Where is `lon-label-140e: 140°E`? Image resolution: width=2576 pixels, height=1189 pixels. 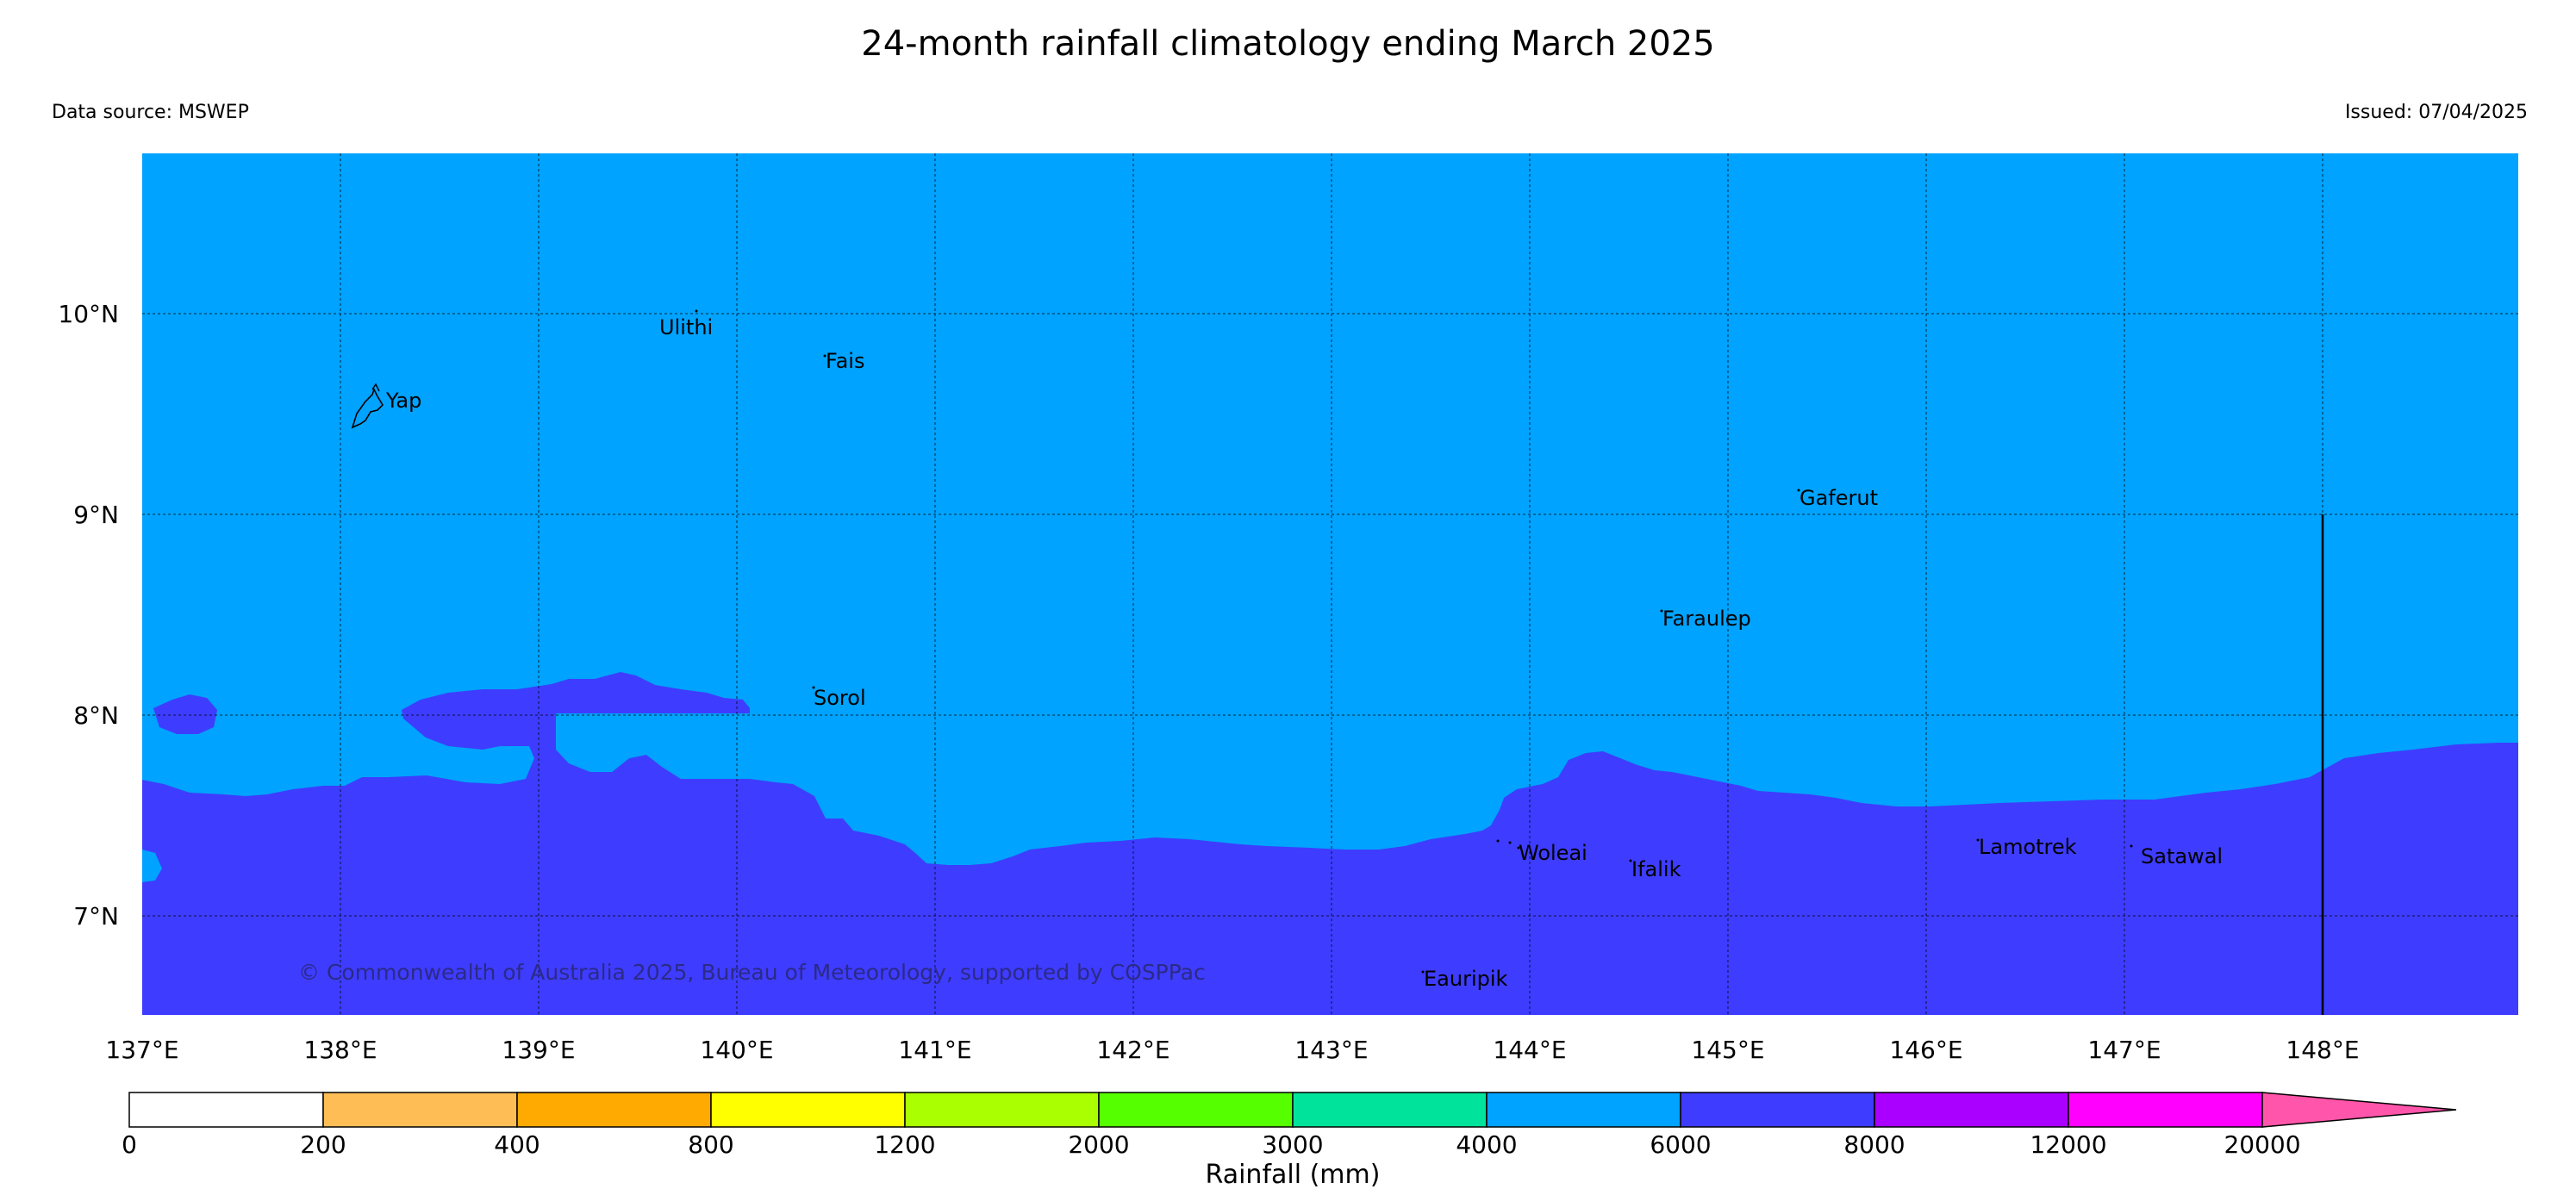 lon-label-140e: 140°E is located at coordinates (736, 1050).